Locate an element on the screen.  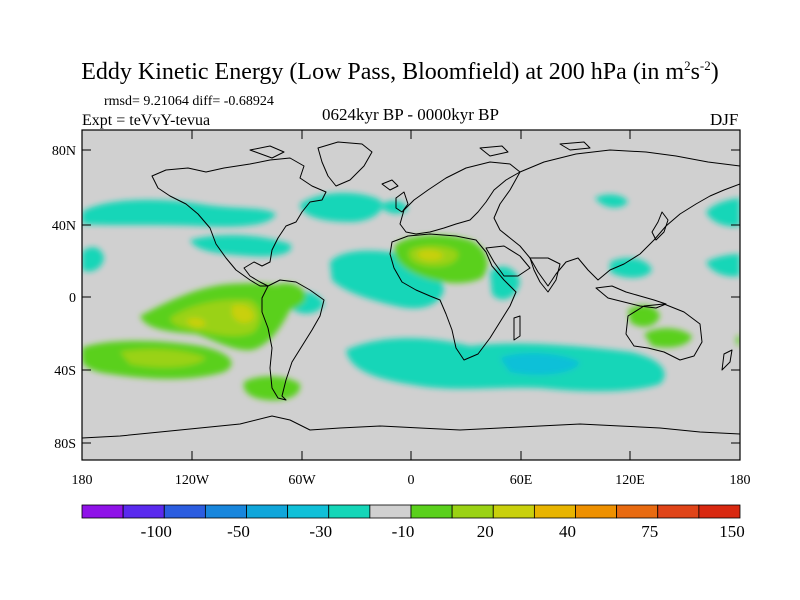
coast-arabia is located at coordinates (508, 261).